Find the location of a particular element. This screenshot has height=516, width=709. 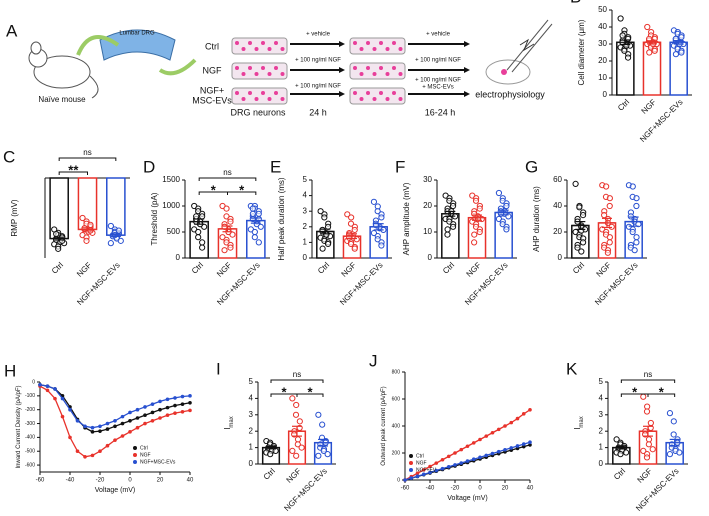

significance-label: ns is located at coordinates (297, 374).